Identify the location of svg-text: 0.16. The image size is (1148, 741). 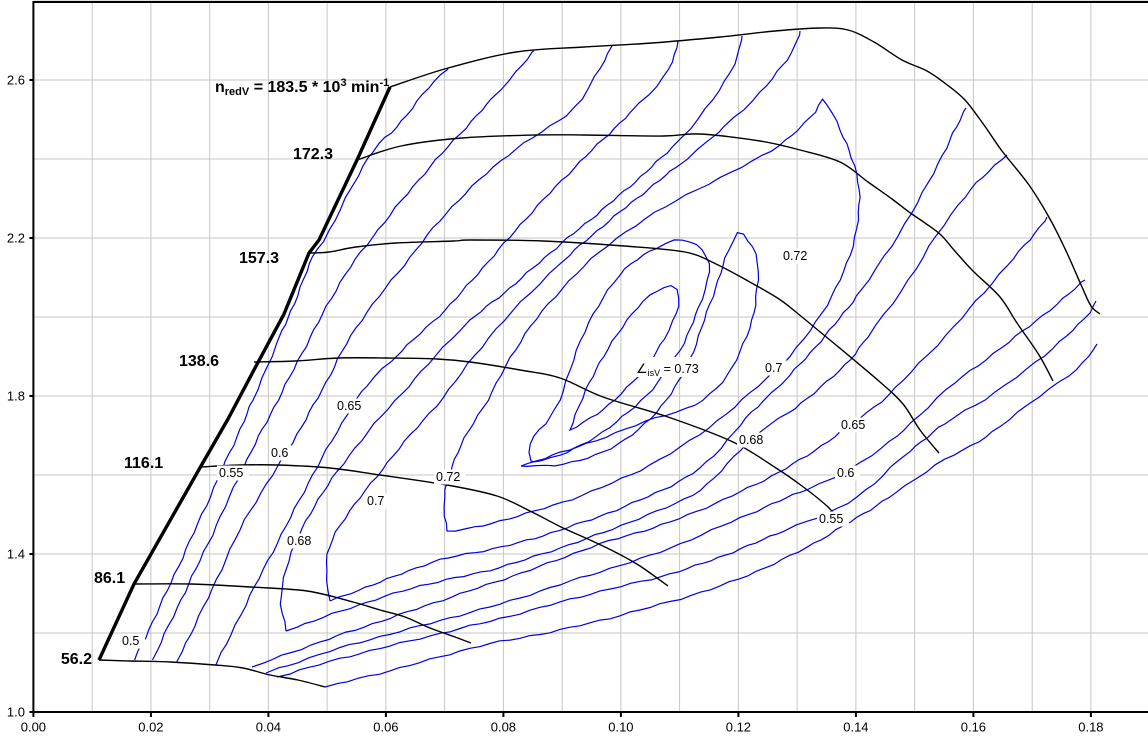
(973, 727).